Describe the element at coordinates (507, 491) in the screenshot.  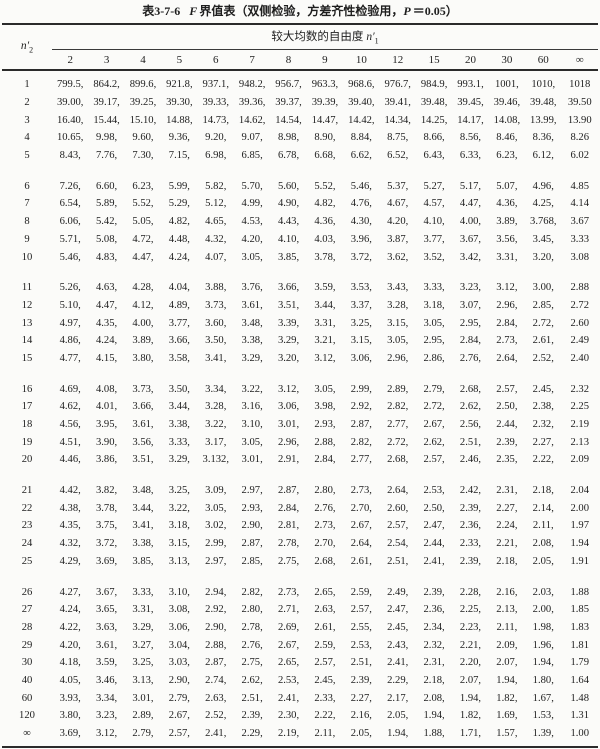
I see `cell: 2.31,` at that location.